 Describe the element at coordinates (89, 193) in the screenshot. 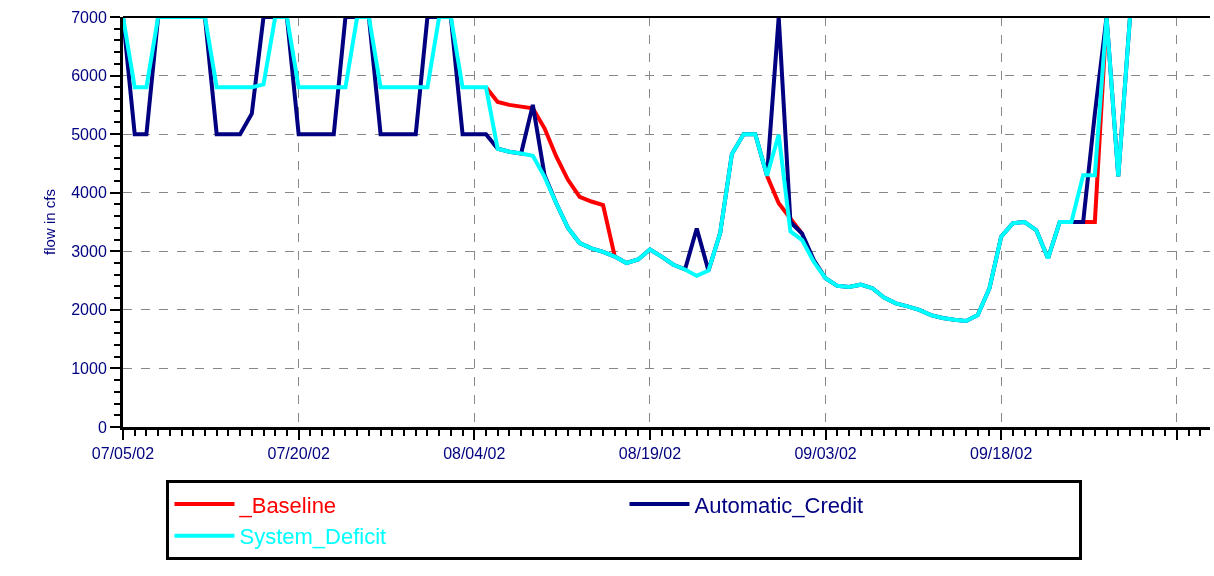

I see `y-tick-label: 4000` at that location.